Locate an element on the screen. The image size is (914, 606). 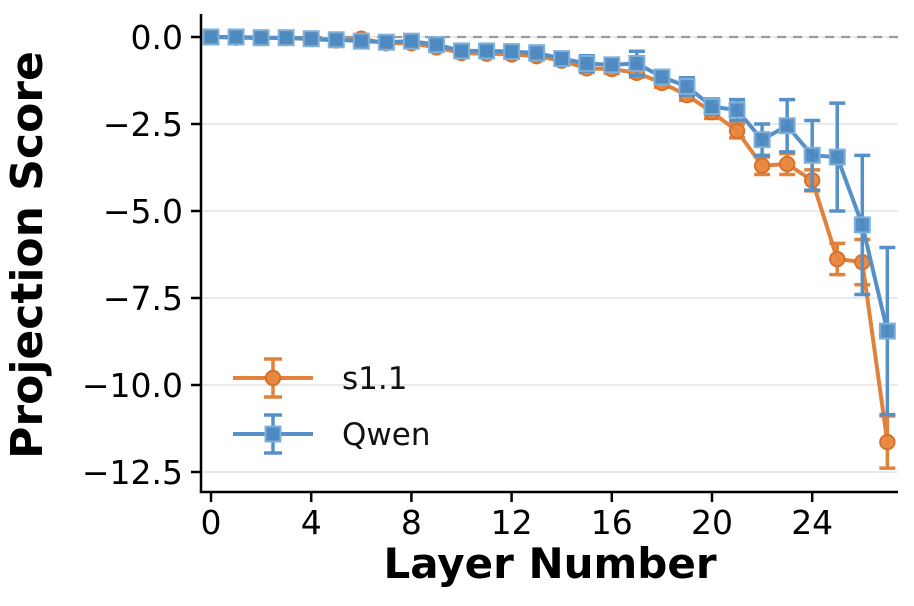
x-tick-label: 16 is located at coordinates (612, 522).